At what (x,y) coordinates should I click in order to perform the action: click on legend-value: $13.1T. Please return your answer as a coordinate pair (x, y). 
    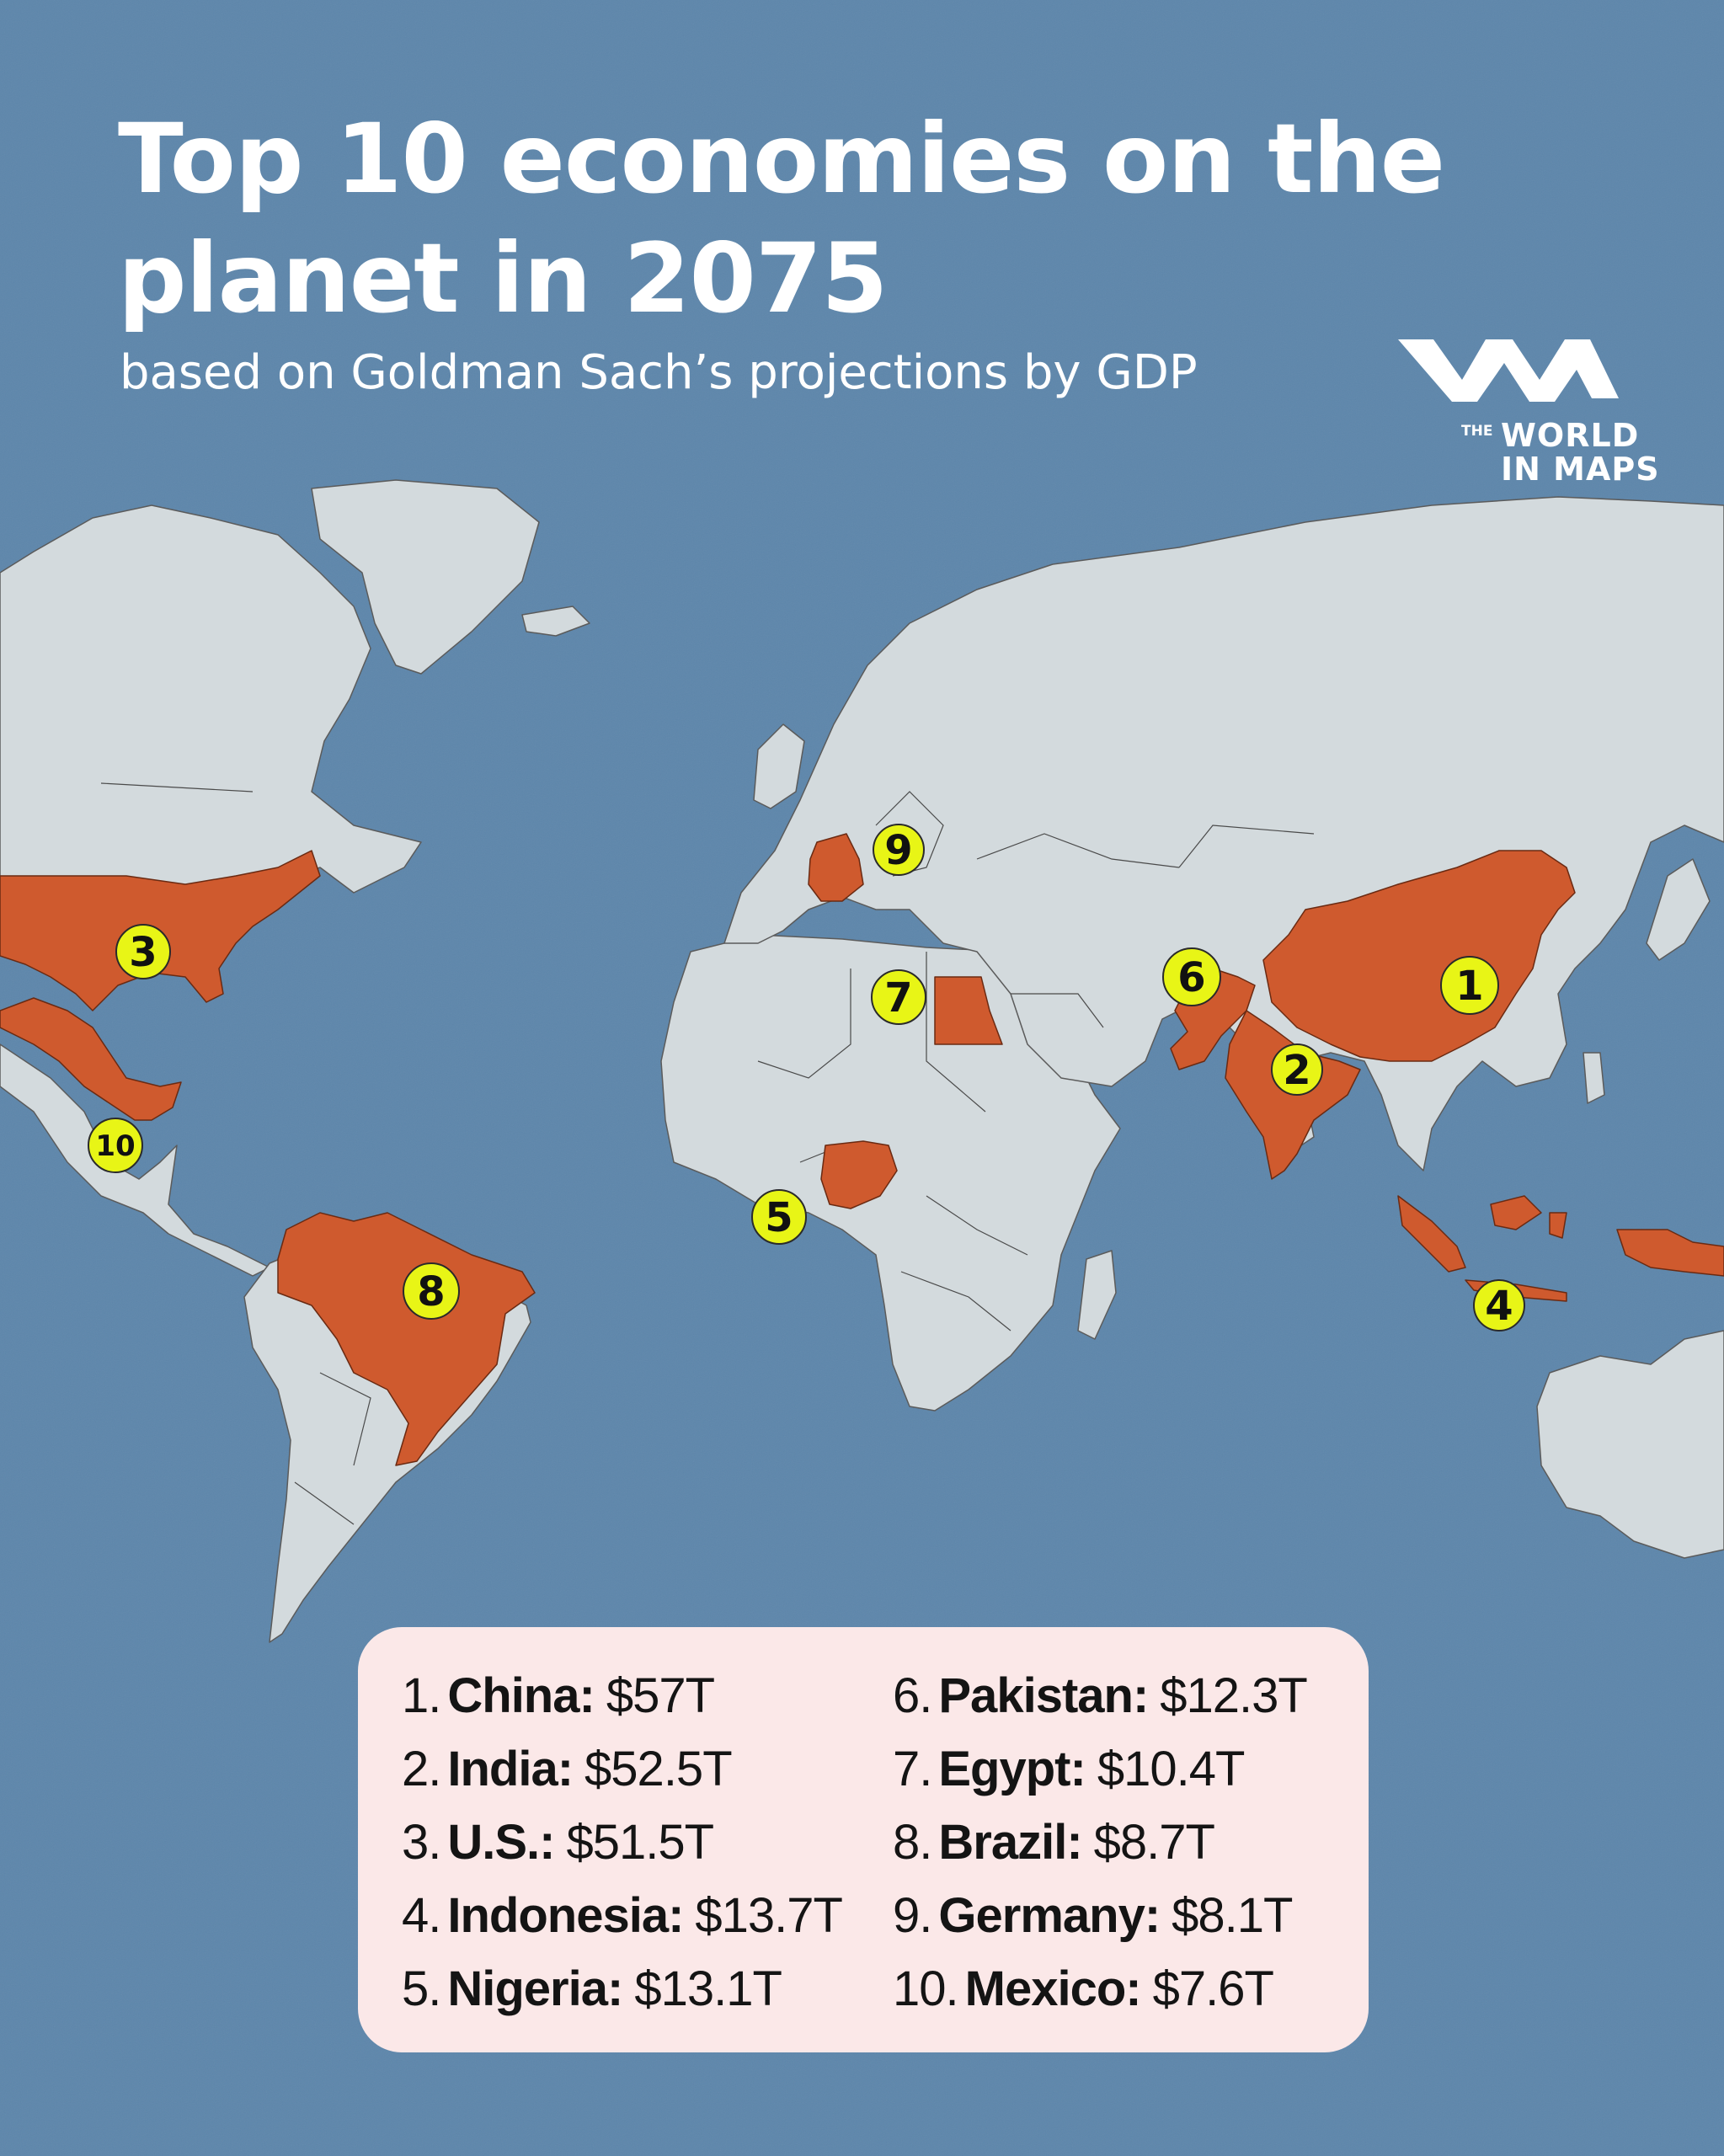
    Looking at the image, I should click on (708, 1988).